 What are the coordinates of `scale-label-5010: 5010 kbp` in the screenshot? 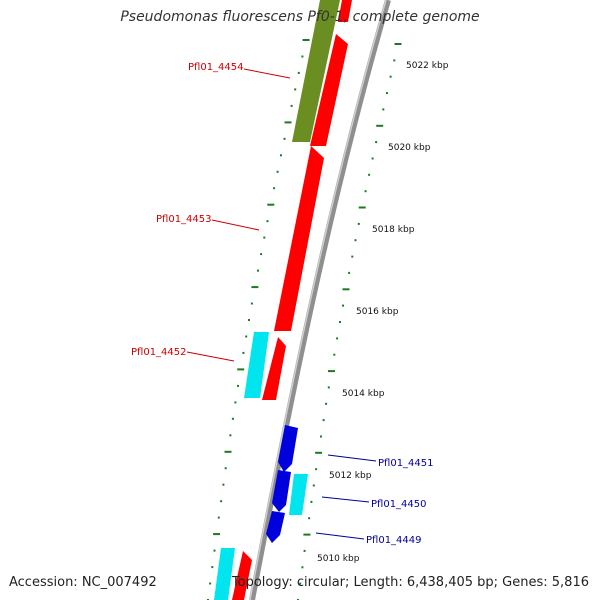 It's located at (338, 559).